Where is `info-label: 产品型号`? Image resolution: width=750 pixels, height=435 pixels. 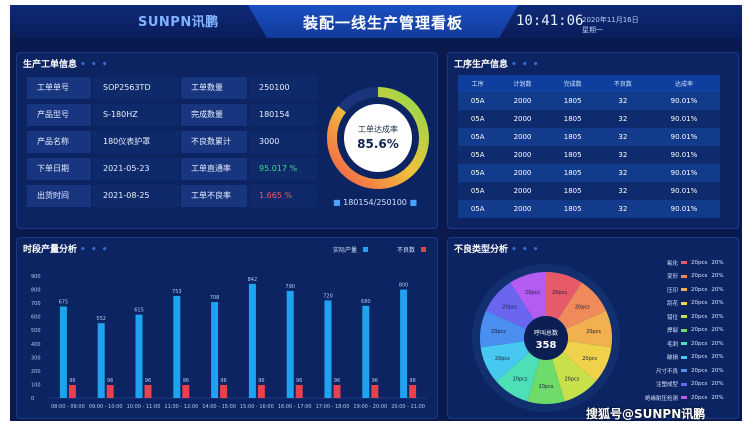
info-label: 产品型号 is located at coordinates (59, 115).